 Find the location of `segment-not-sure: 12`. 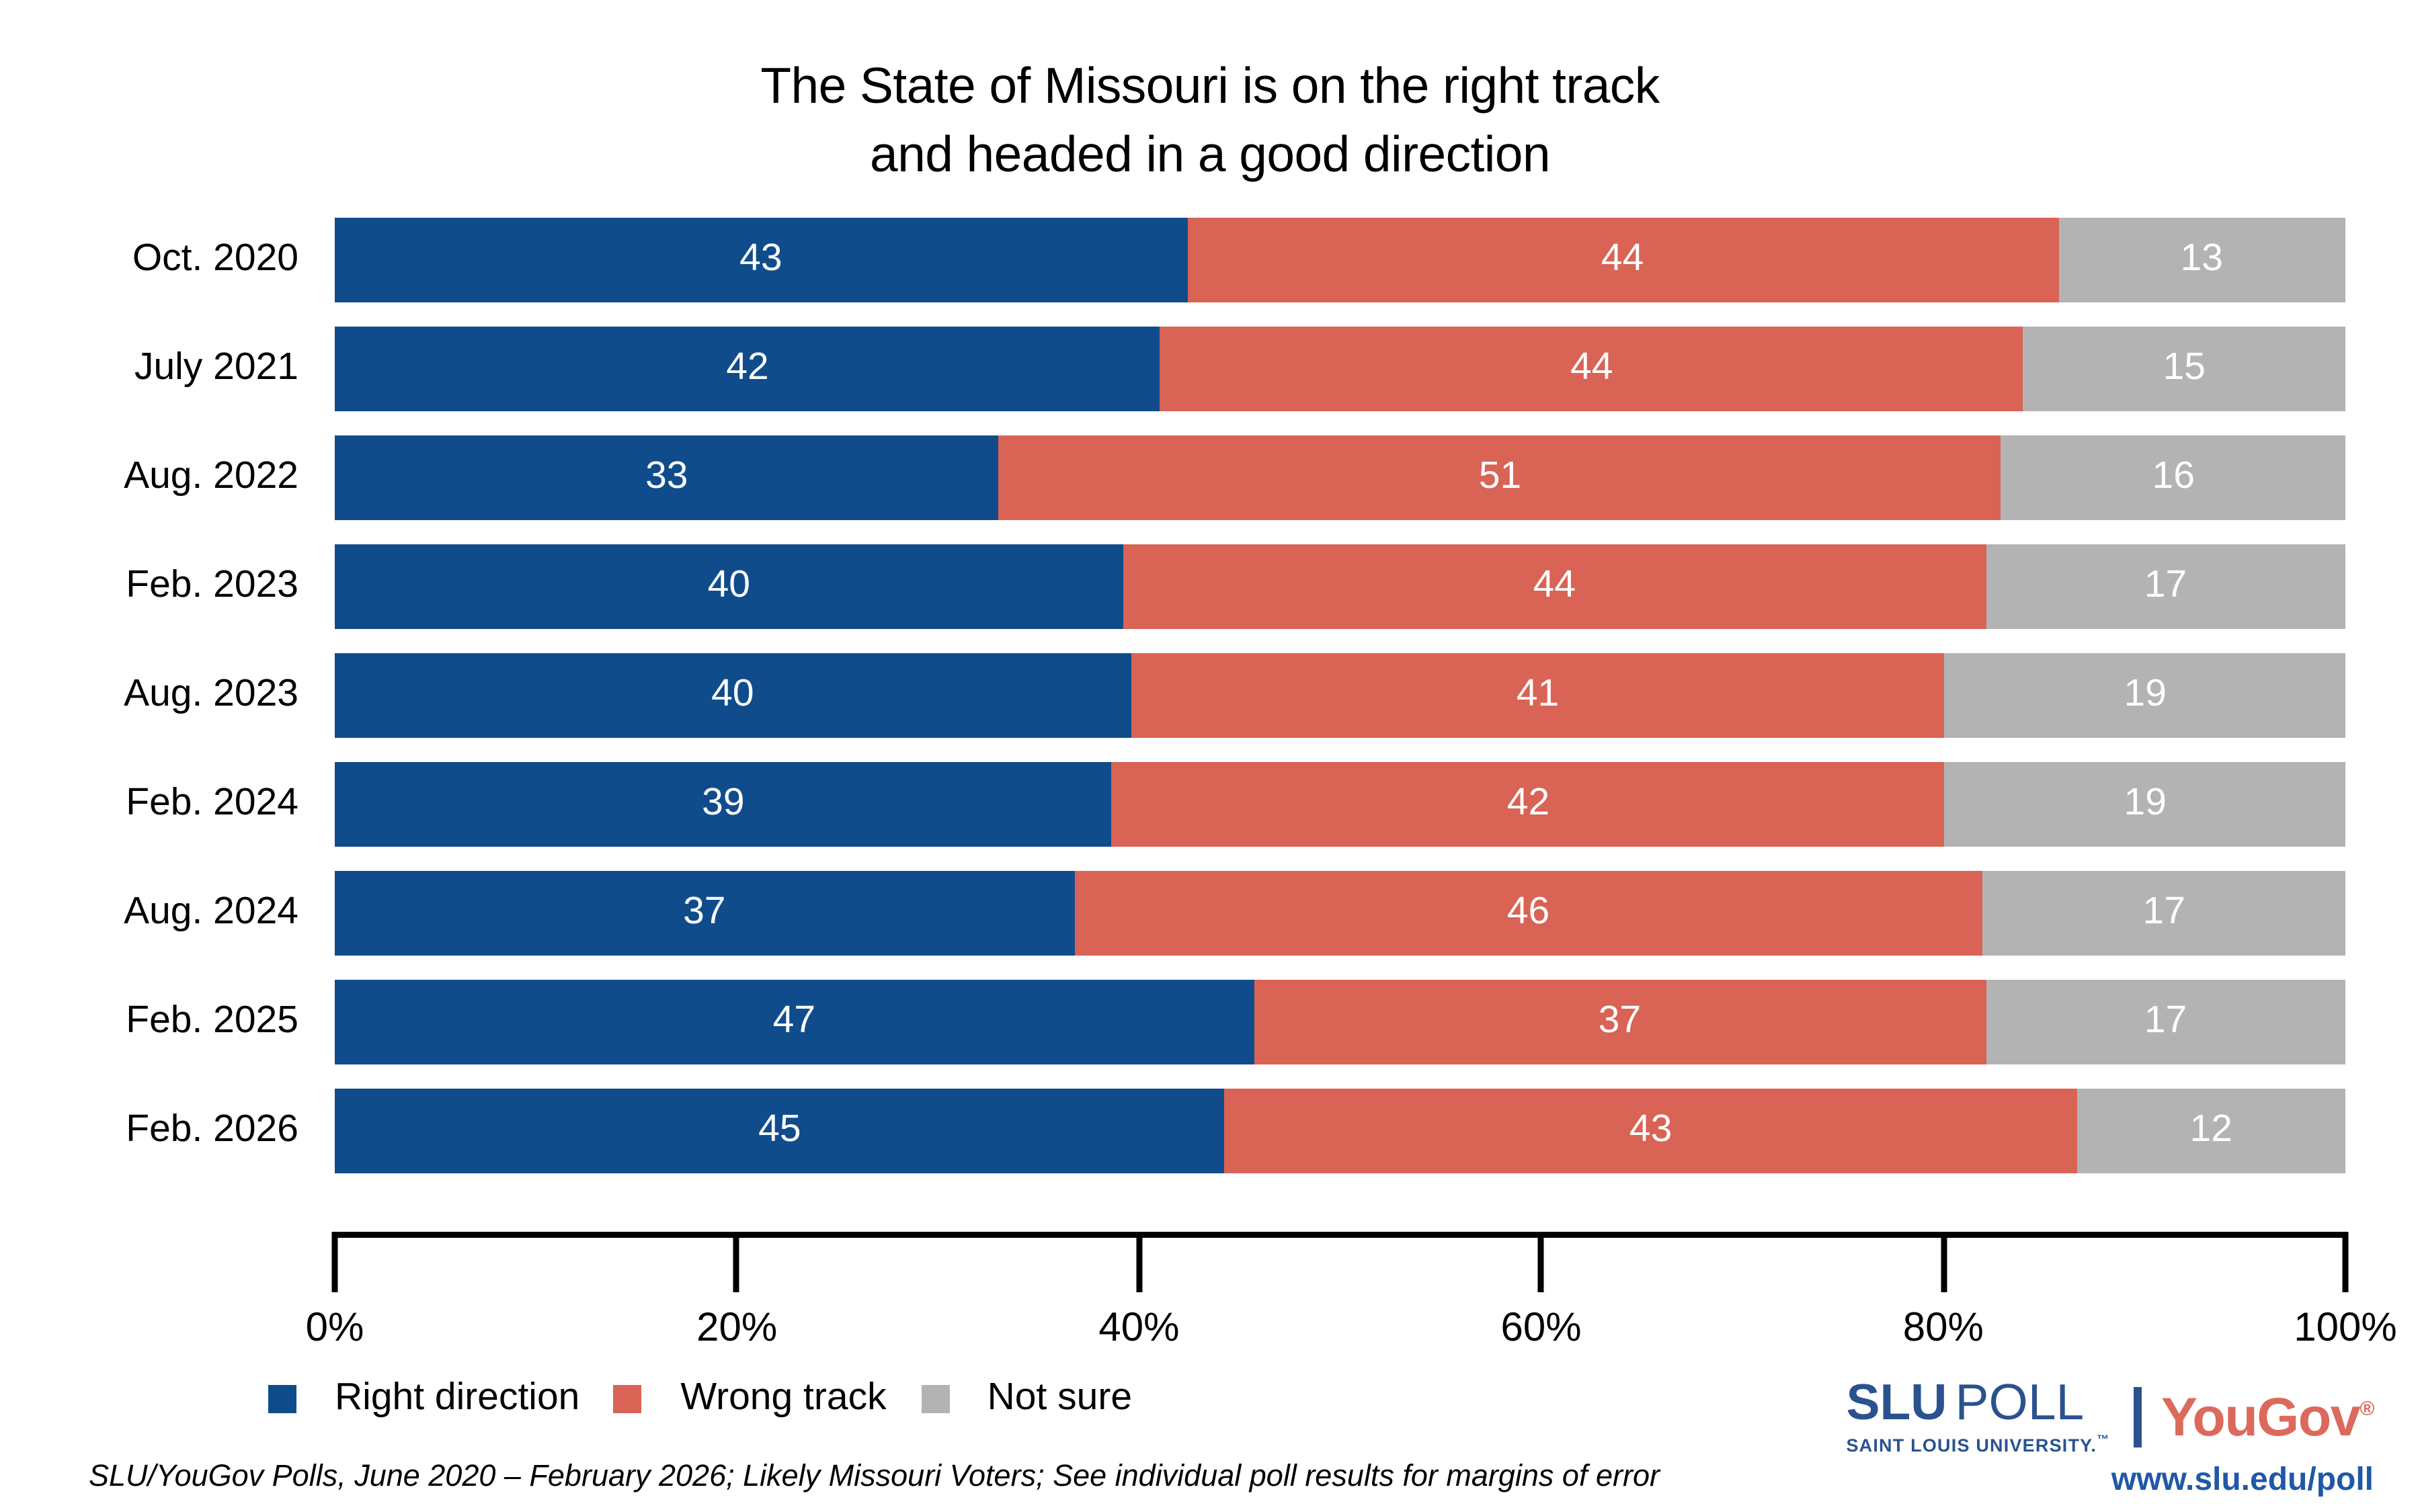

segment-not-sure: 12 is located at coordinates (2210, 1131).